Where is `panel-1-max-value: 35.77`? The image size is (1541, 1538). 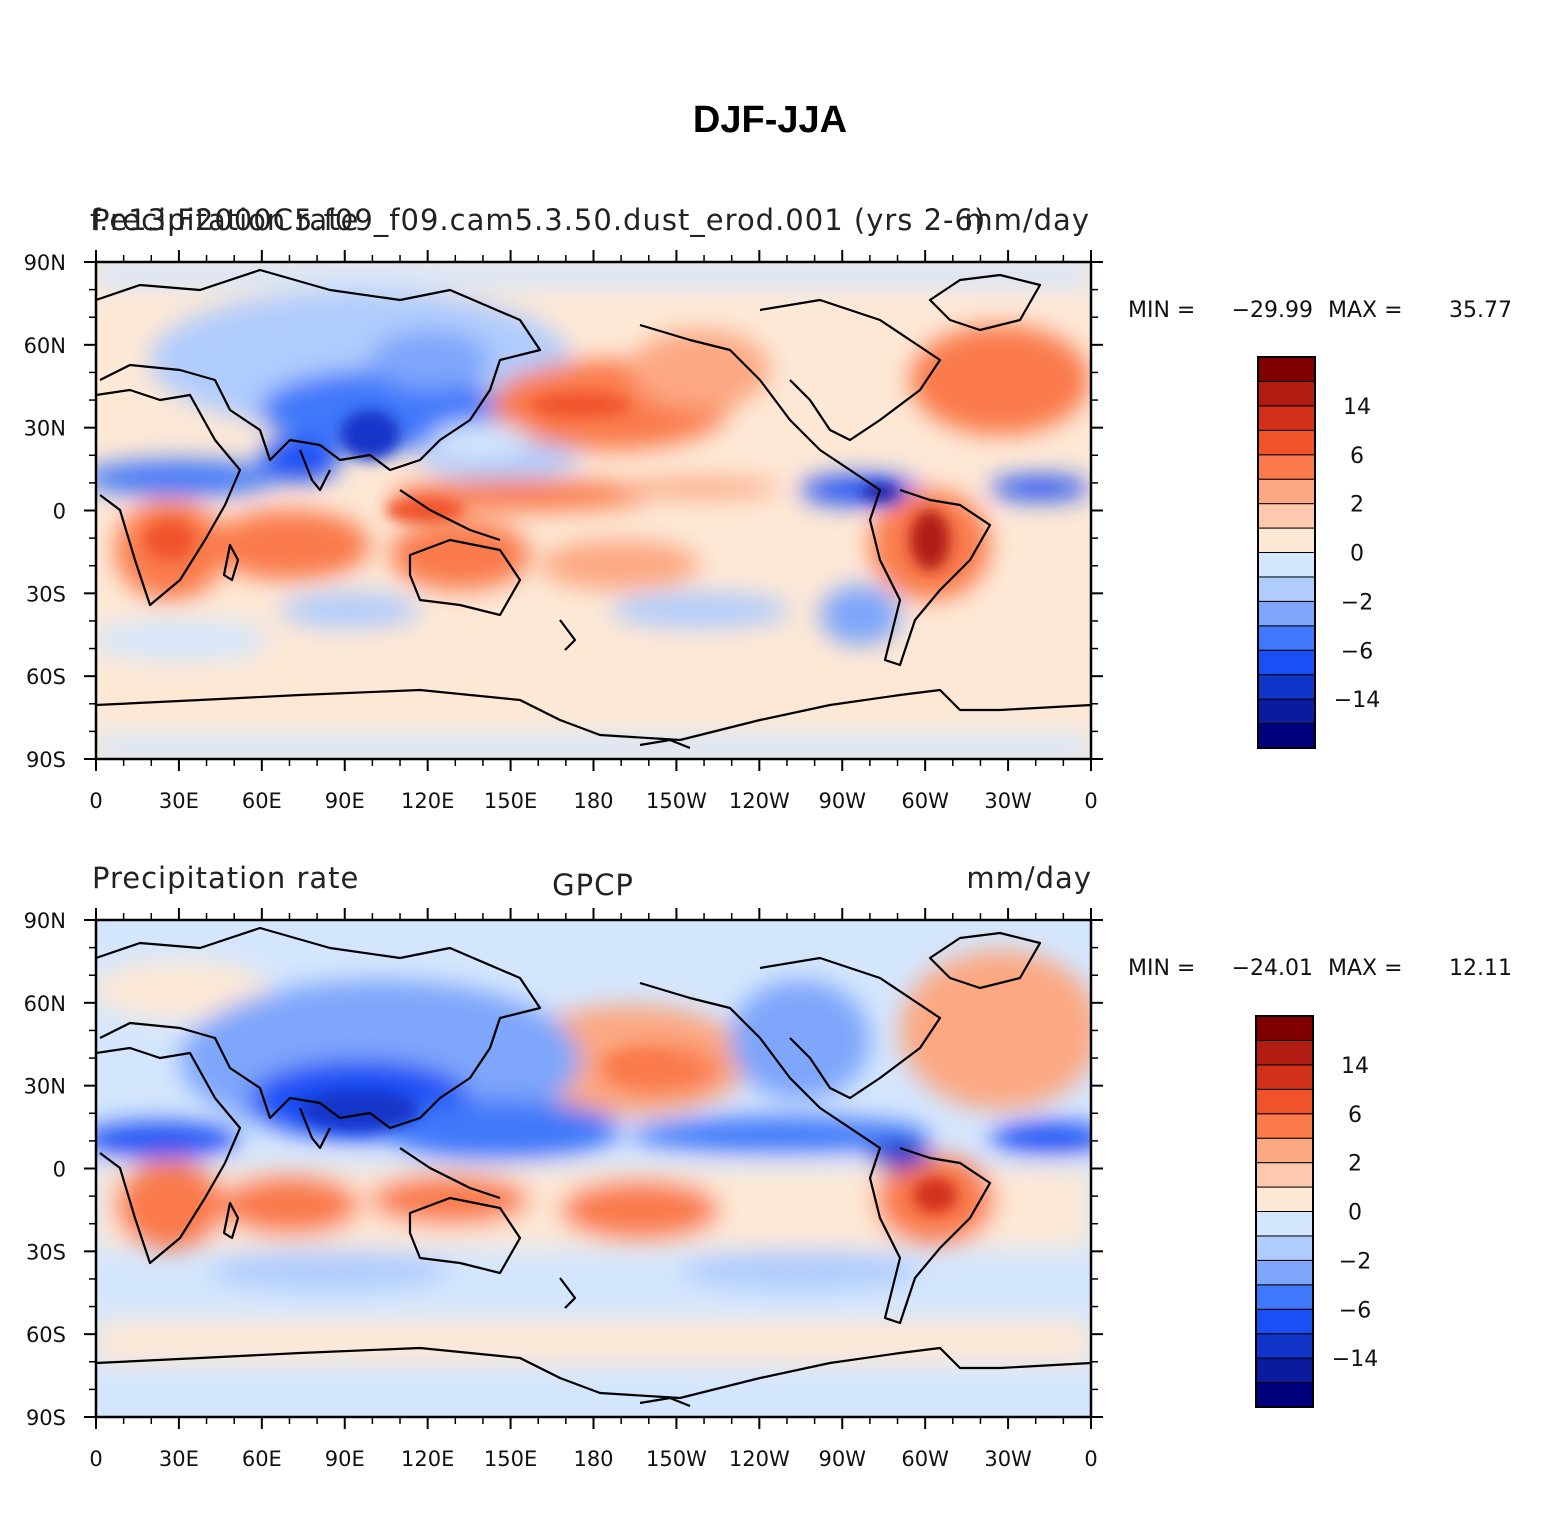 panel-1-max-value: 35.77 is located at coordinates (1480, 310).